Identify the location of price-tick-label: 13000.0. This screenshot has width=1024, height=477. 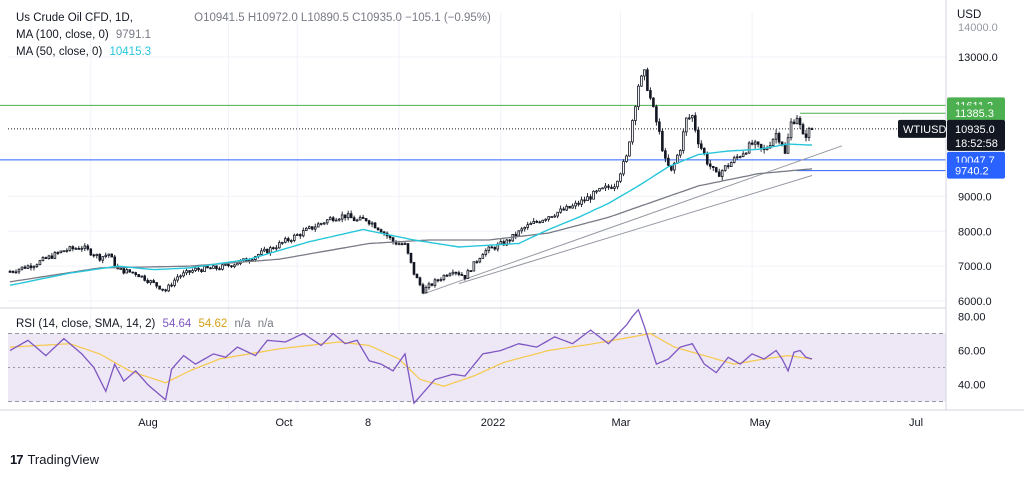
(978, 58).